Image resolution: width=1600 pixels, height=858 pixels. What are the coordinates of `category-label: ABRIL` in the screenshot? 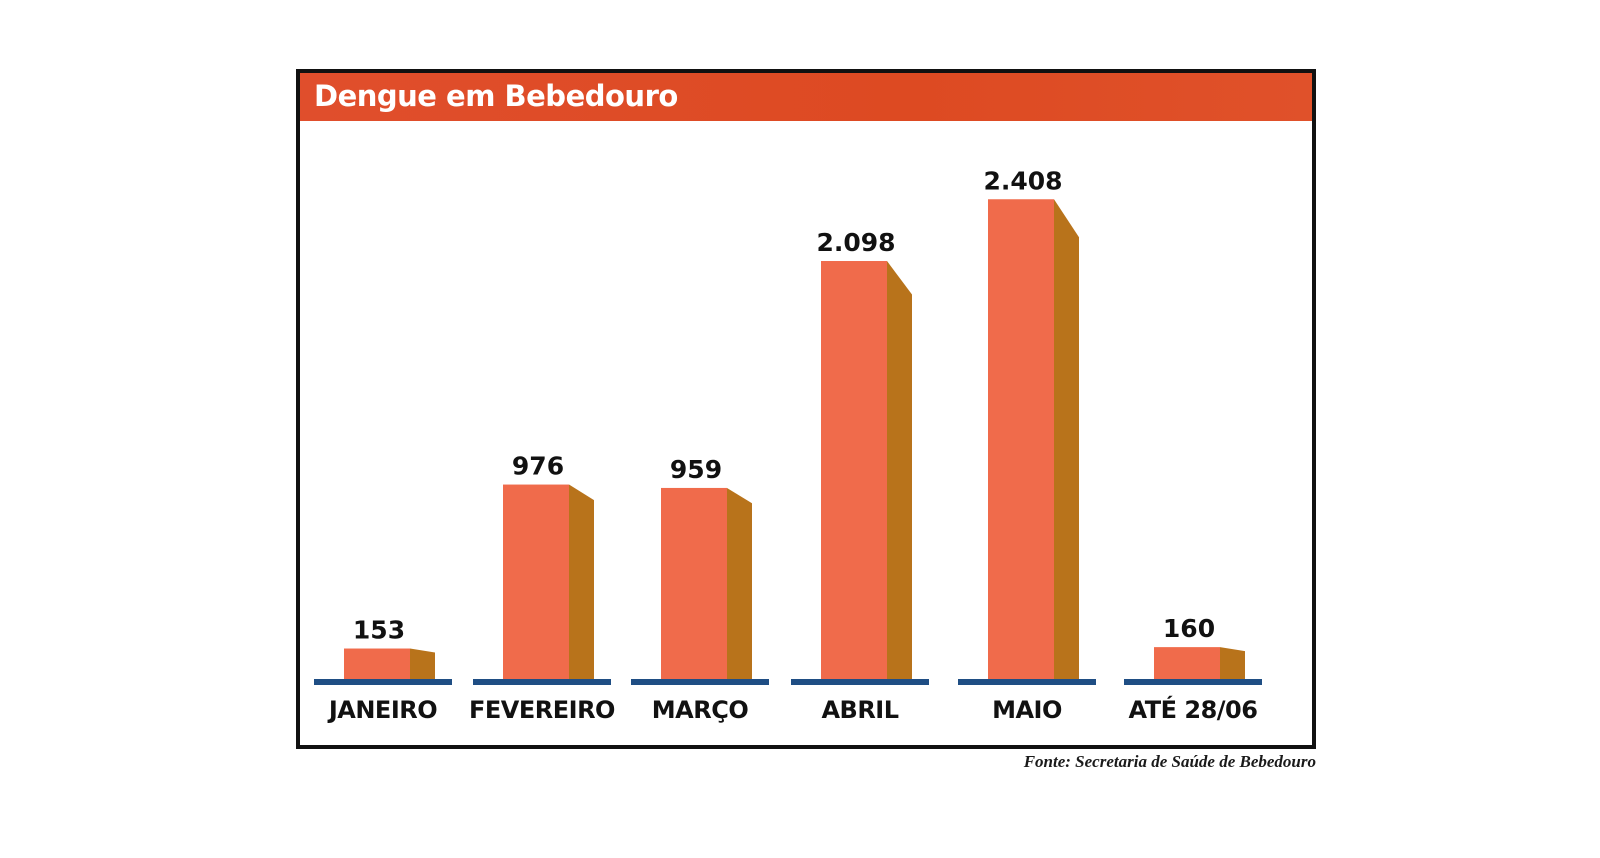 It's located at (859, 710).